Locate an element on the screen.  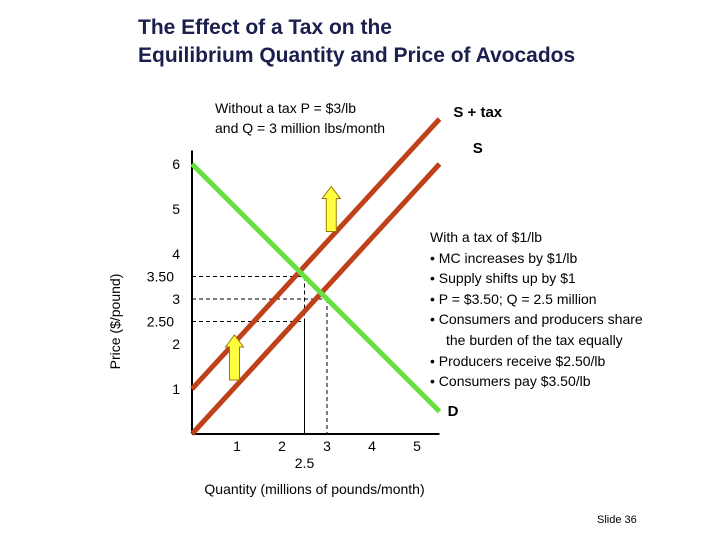
x-tick-label: 4 is located at coordinates (372, 446).